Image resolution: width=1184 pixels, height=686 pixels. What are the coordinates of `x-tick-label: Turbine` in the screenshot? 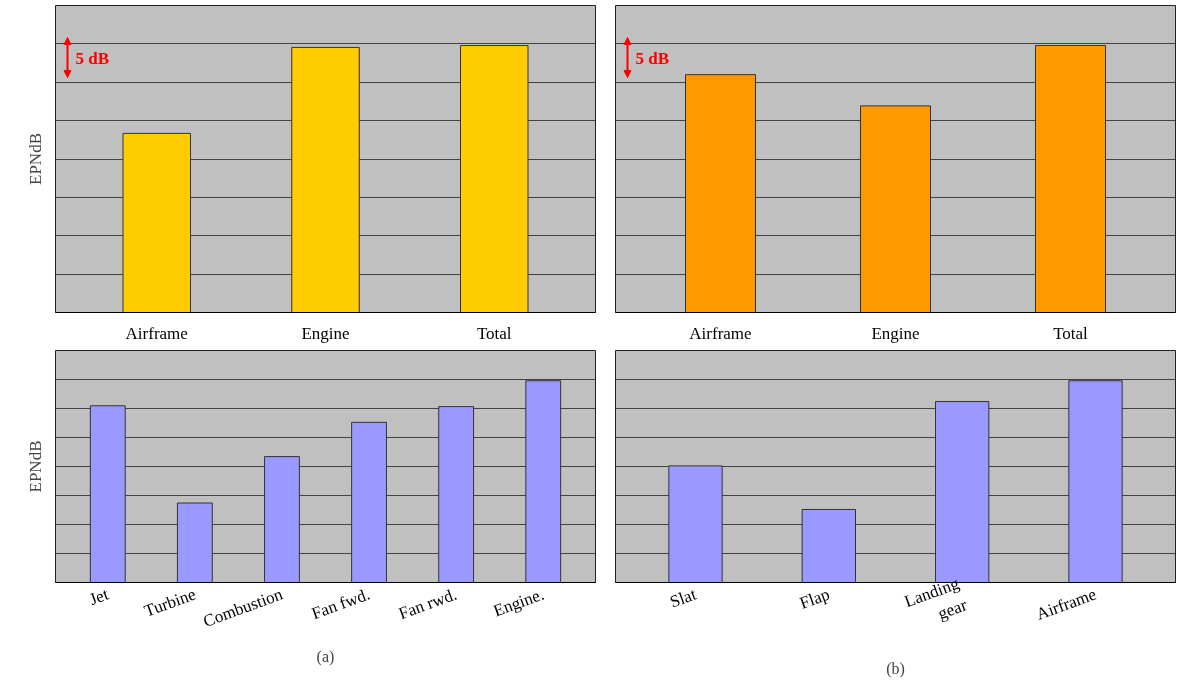 It's located at (170, 602).